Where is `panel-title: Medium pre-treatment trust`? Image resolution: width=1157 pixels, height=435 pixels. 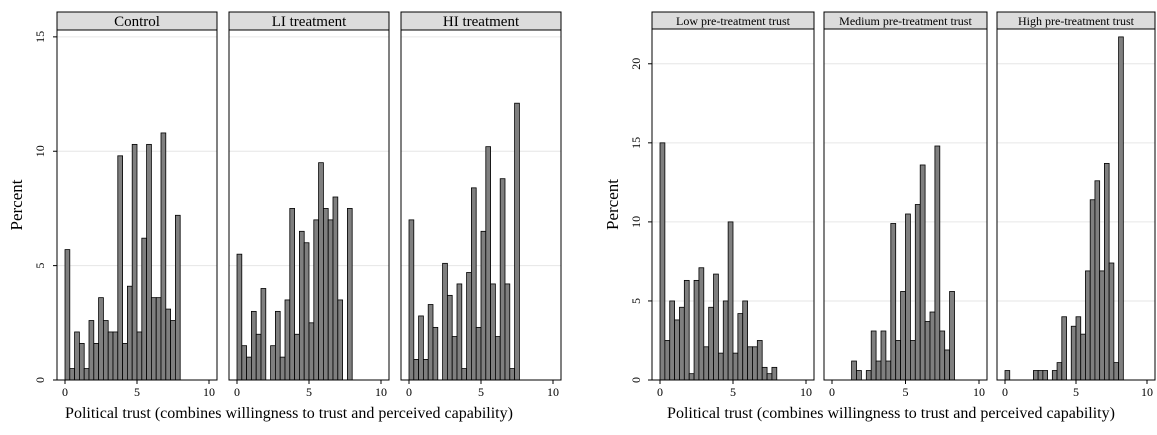 panel-title: Medium pre-treatment trust is located at coordinates (905, 21).